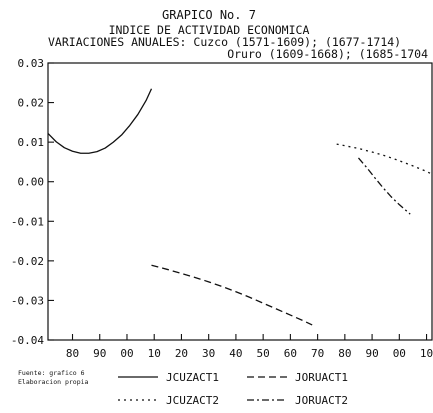  I want to click on y-tick-label: 0.01, so click(31, 142).